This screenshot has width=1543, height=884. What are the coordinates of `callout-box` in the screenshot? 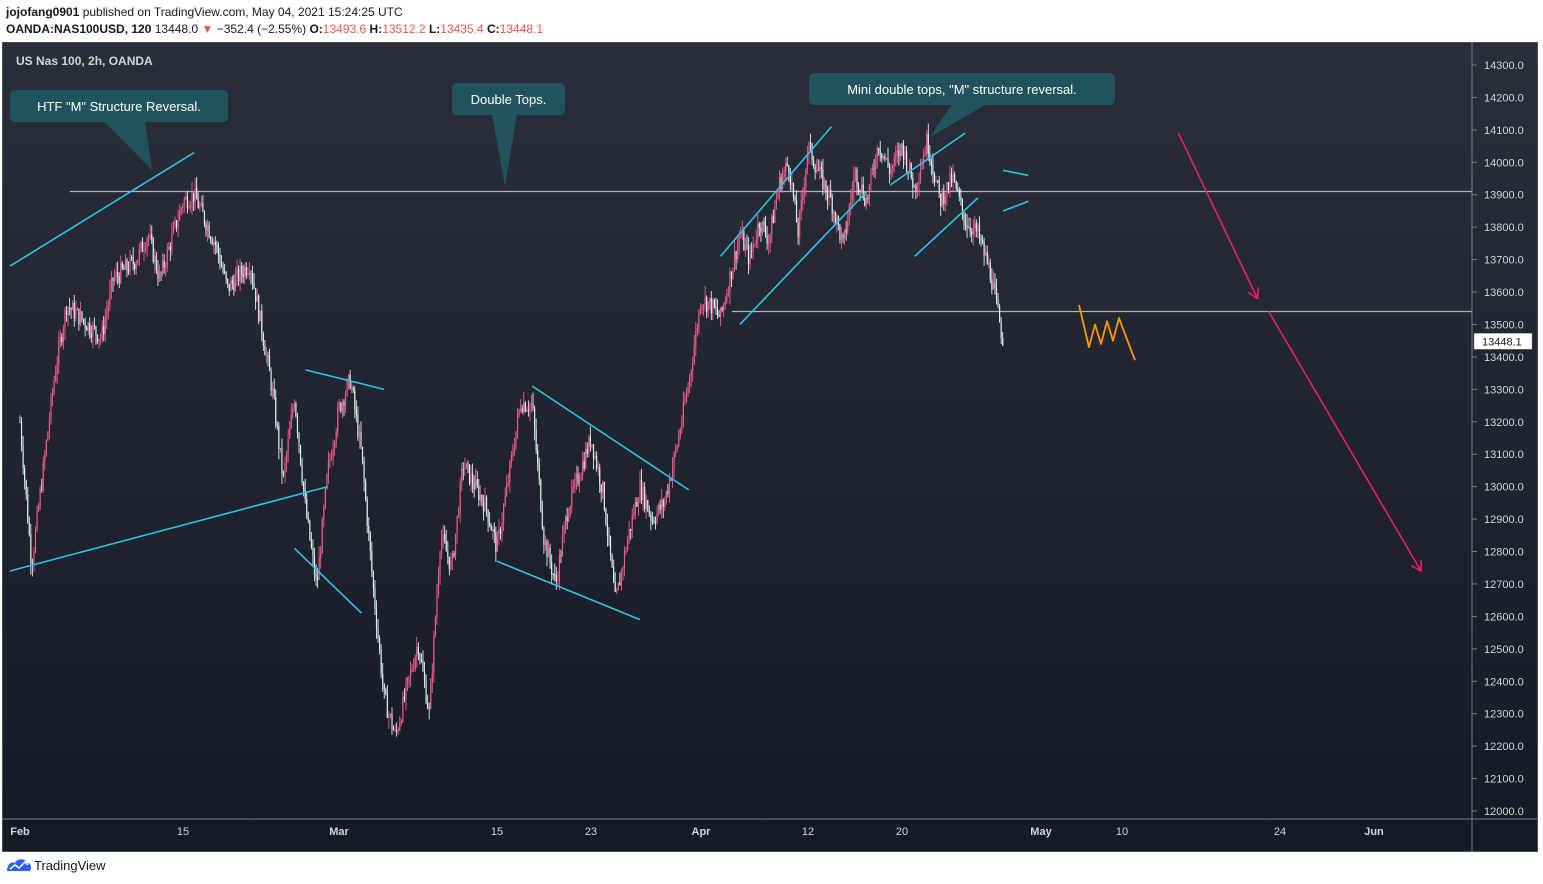 It's located at (962, 89).